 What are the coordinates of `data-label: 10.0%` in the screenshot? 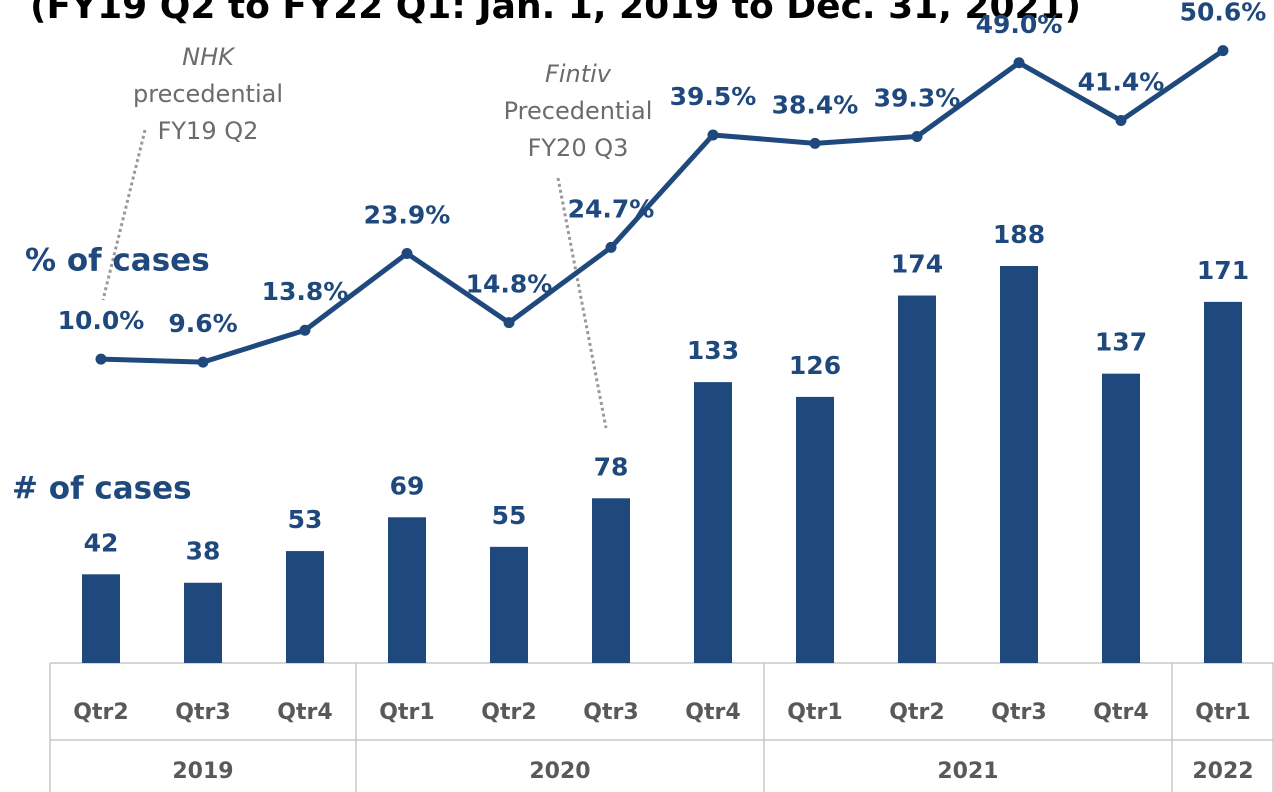 It's located at (101, 320).